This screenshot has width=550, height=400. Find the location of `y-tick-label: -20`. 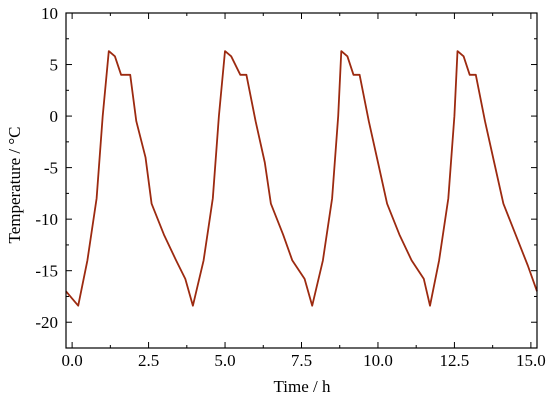

y-tick-label: -20 is located at coordinates (46, 322).